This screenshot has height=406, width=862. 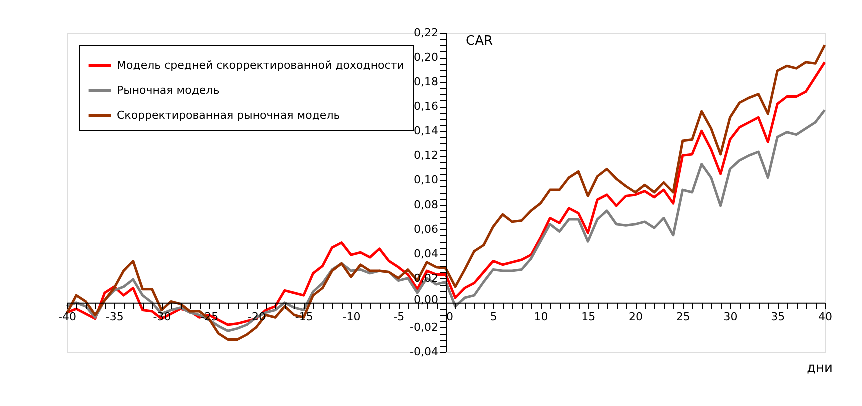 I want to click on y-tick-label: 0,22, so click(x=426, y=33).